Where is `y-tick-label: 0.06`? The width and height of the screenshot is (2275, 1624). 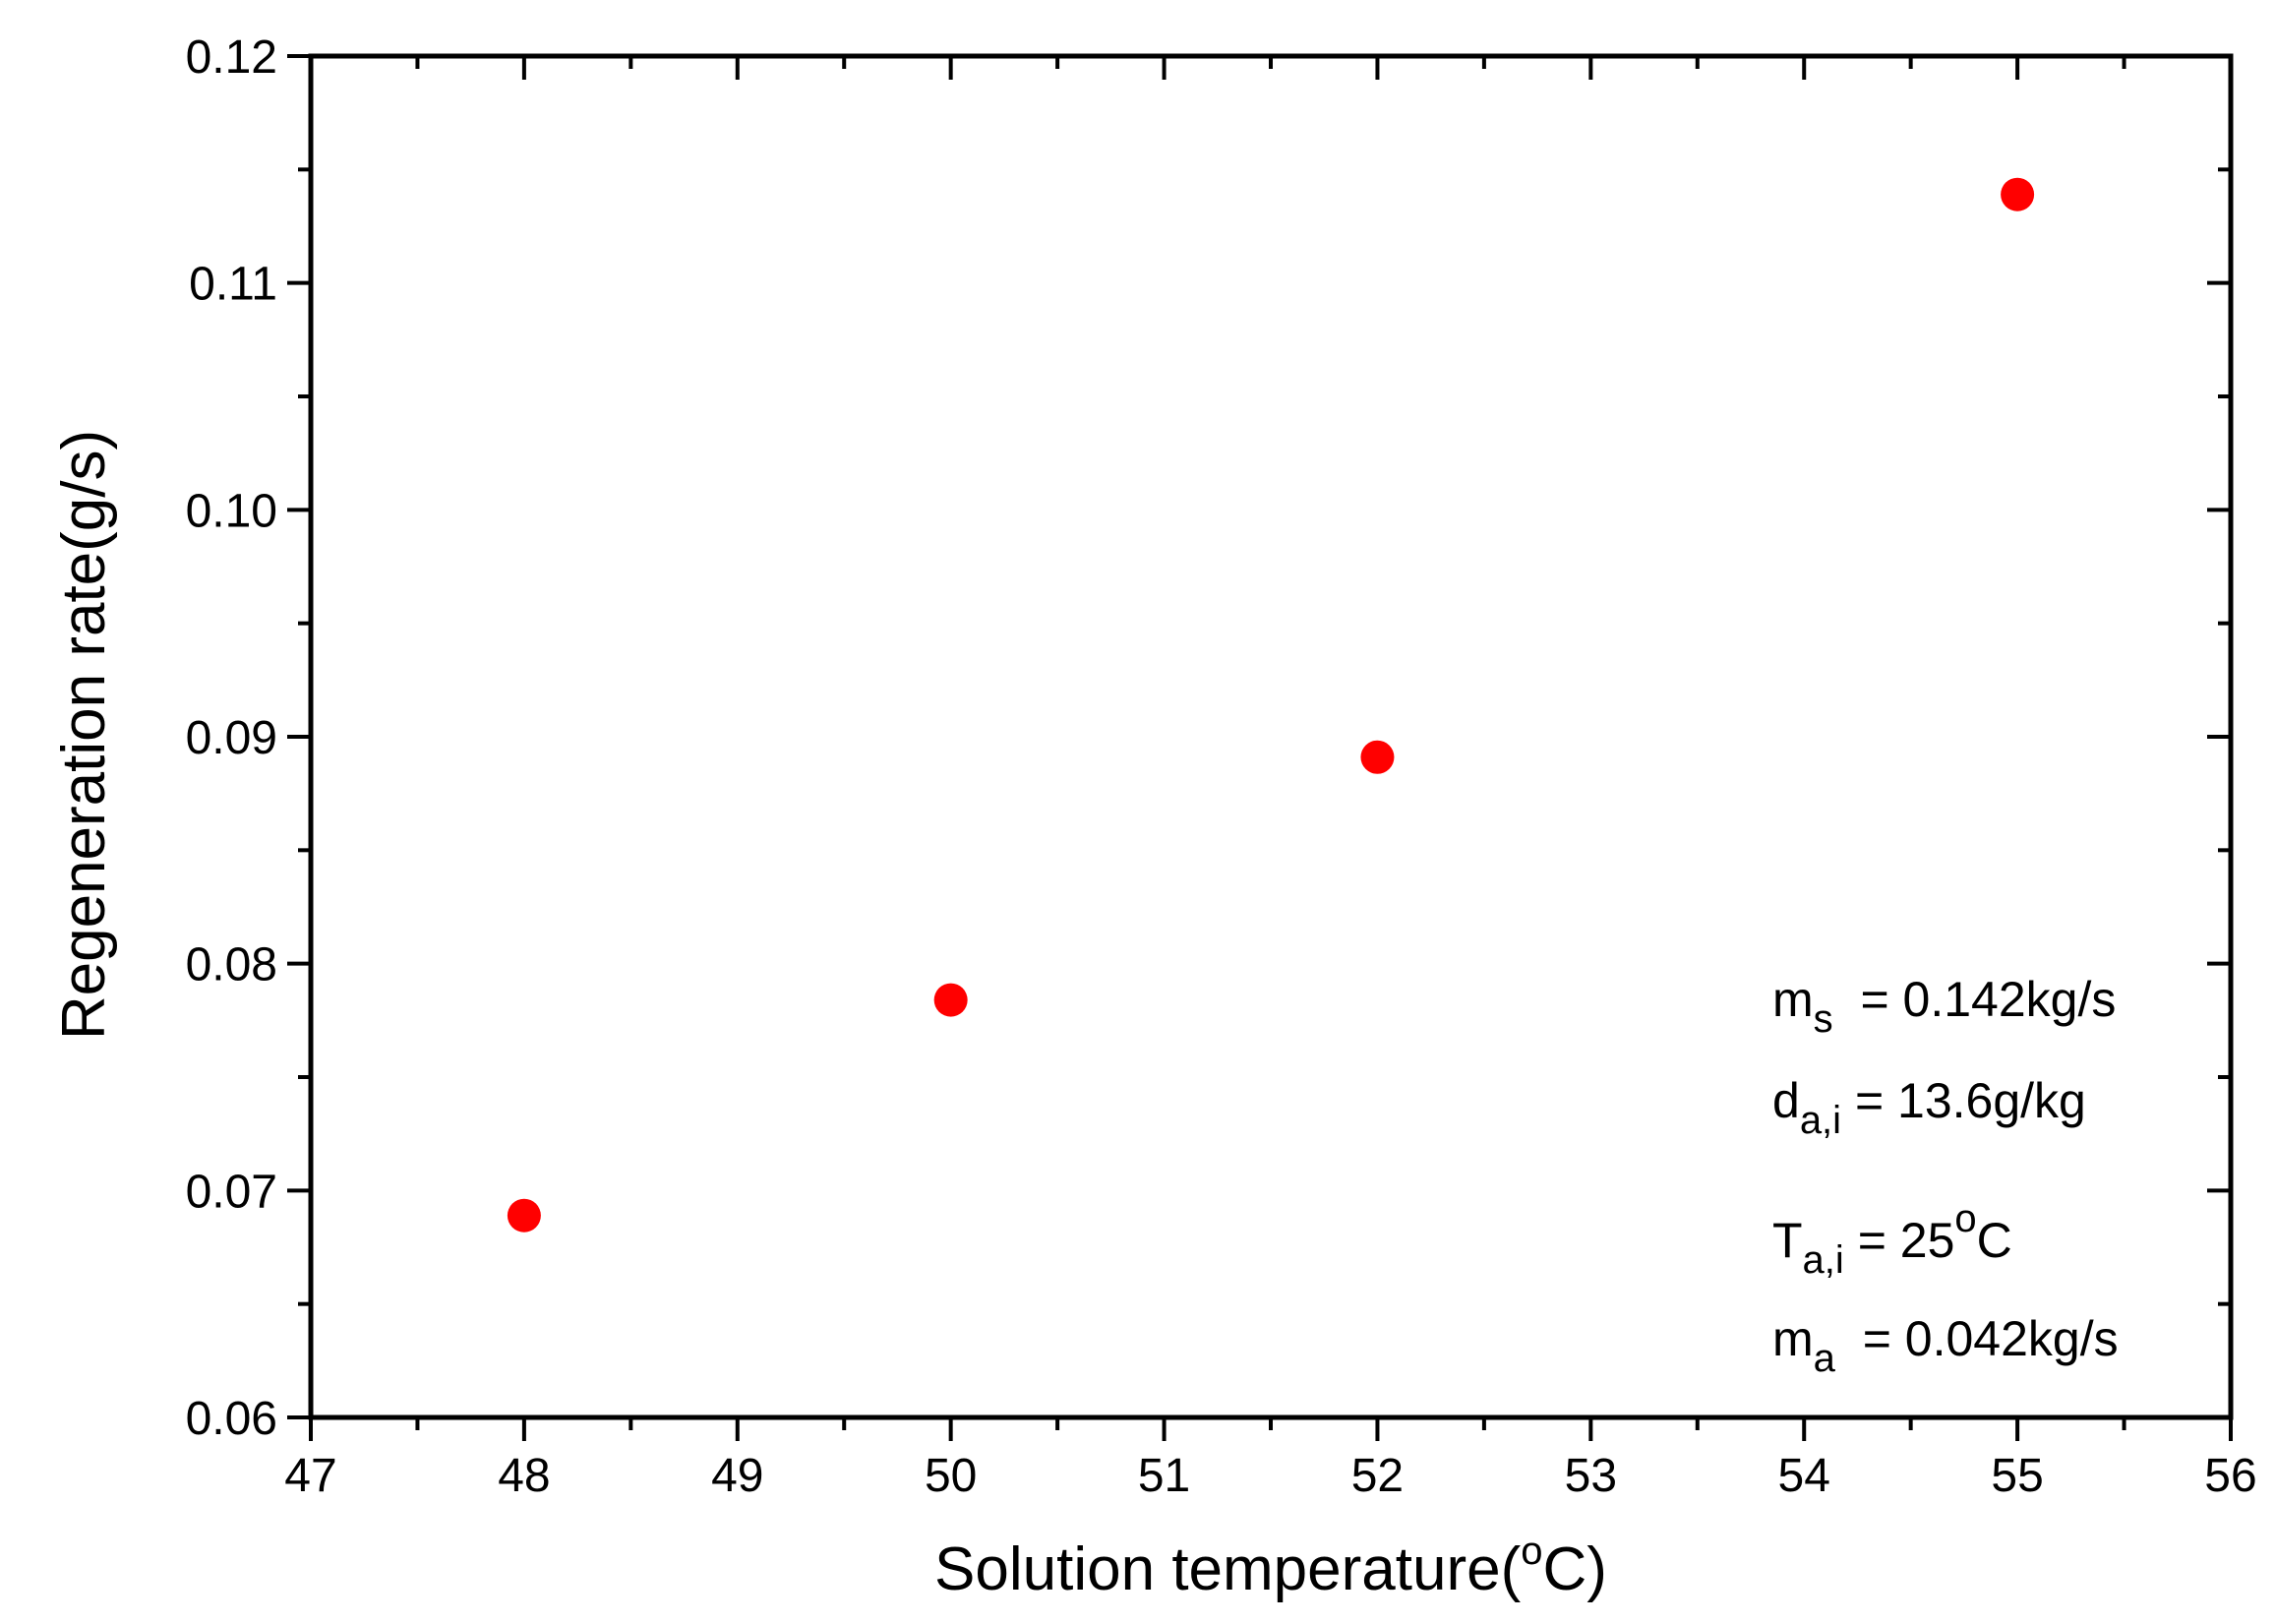 y-tick-label: 0.06 is located at coordinates (231, 1419).